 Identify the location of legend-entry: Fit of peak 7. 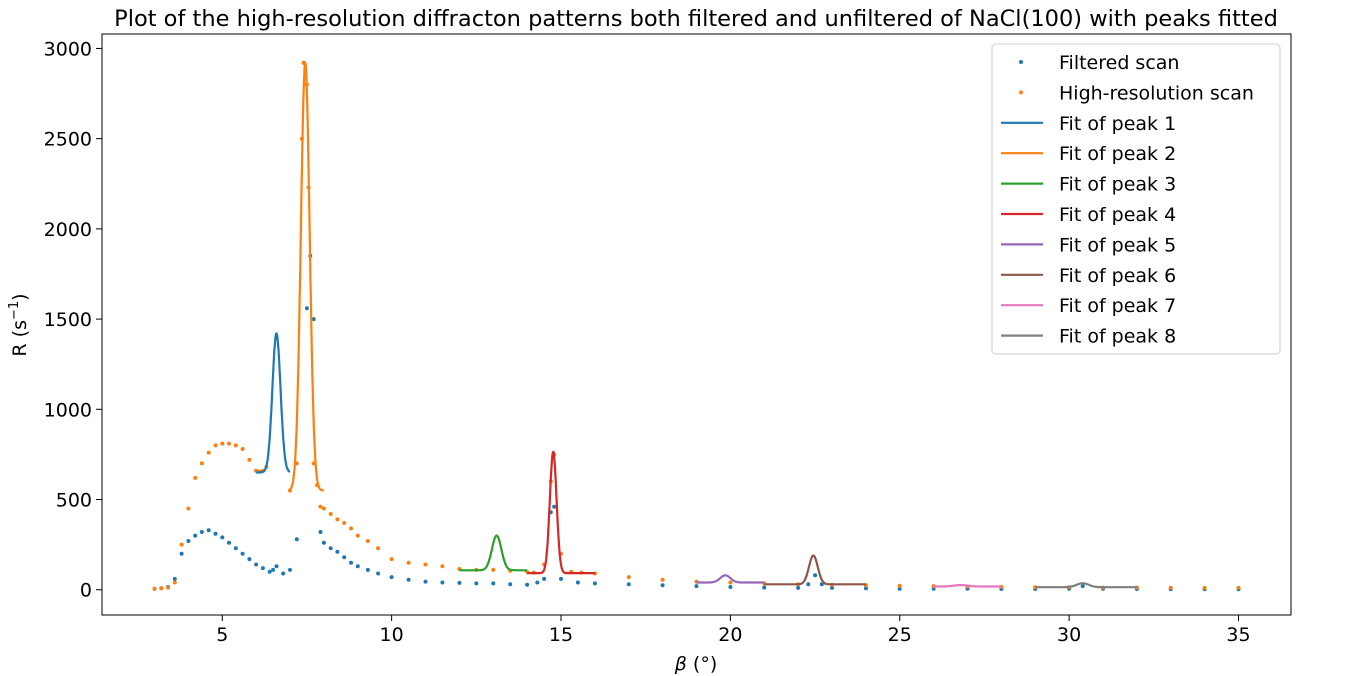
(1088, 306).